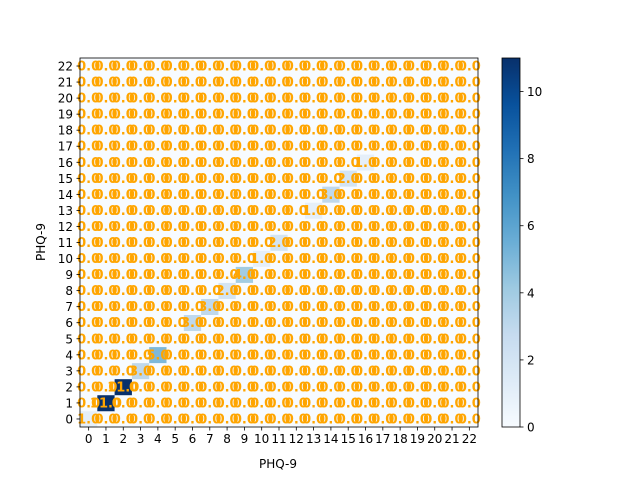  Describe the element at coordinates (65, 195) in the screenshot. I see `y-tick-label: 14` at that location.